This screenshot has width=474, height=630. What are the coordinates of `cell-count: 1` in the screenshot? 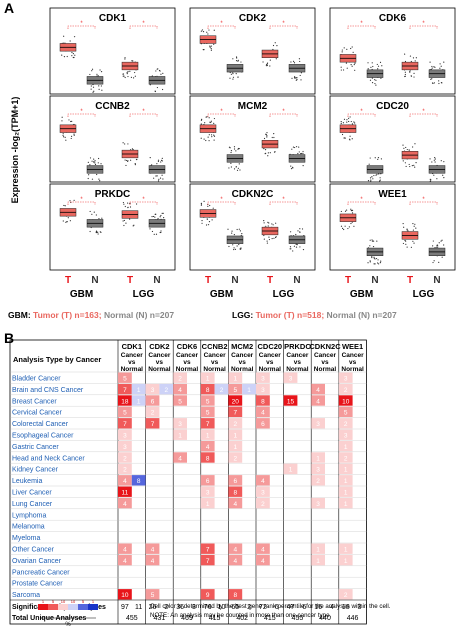 It's located at (346, 493).